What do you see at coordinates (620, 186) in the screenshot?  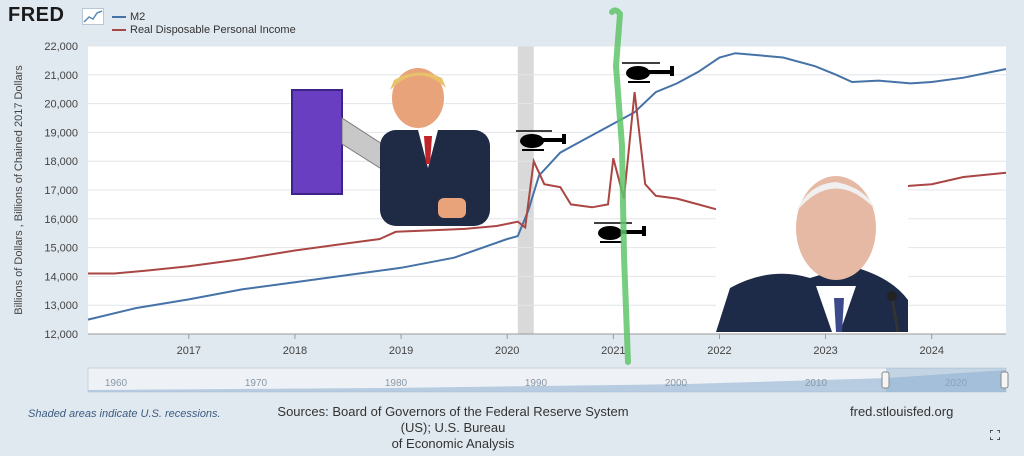 I see `green-vertical-marker` at bounding box center [620, 186].